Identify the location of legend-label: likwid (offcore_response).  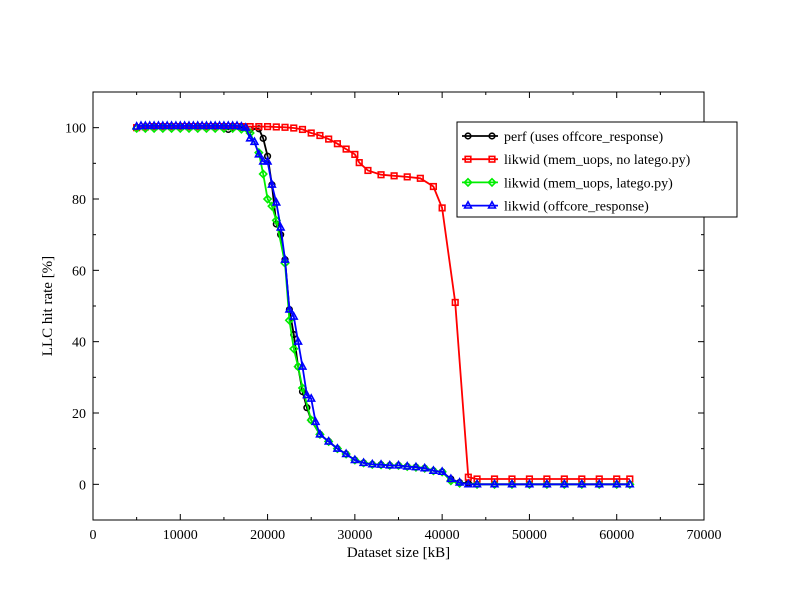
(576, 207).